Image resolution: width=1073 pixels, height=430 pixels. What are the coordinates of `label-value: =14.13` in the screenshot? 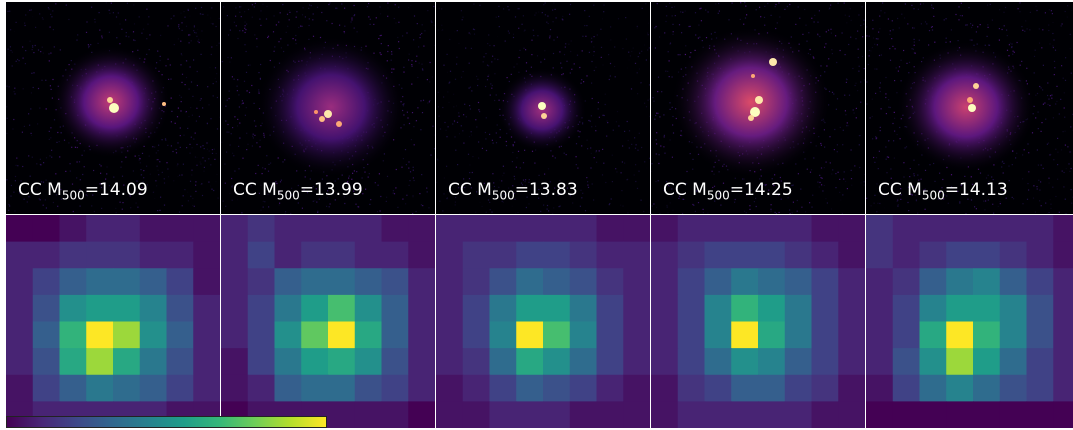 It's located at (976, 190).